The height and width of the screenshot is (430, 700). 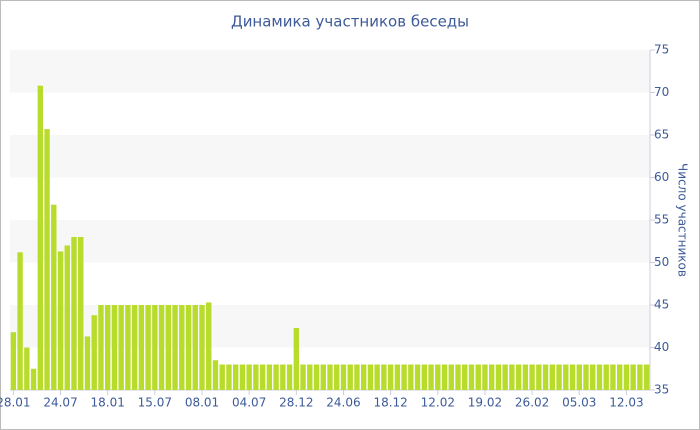 What do you see at coordinates (532, 403) in the screenshot?
I see `x-tick-label: 26.02` at bounding box center [532, 403].